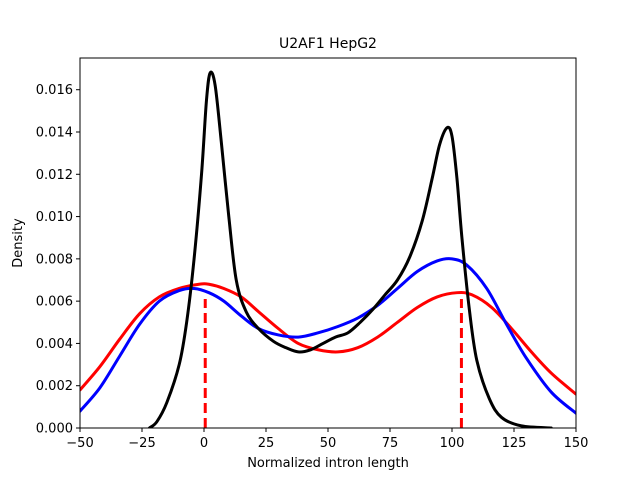 This screenshot has height=480, width=640. I want to click on y-axis-label: Density, so click(18, 243).